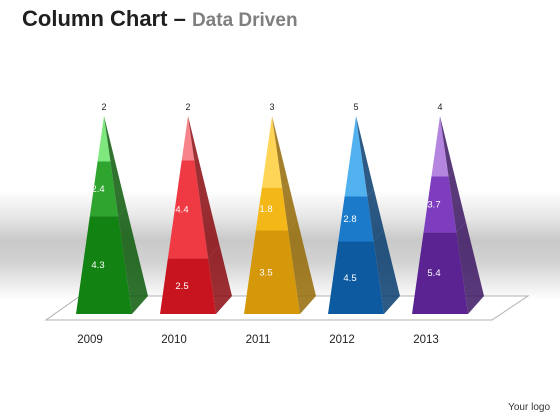 The height and width of the screenshot is (420, 560). What do you see at coordinates (95, 18) in the screenshot?
I see `chart-title-main: Column Chart` at bounding box center [95, 18].